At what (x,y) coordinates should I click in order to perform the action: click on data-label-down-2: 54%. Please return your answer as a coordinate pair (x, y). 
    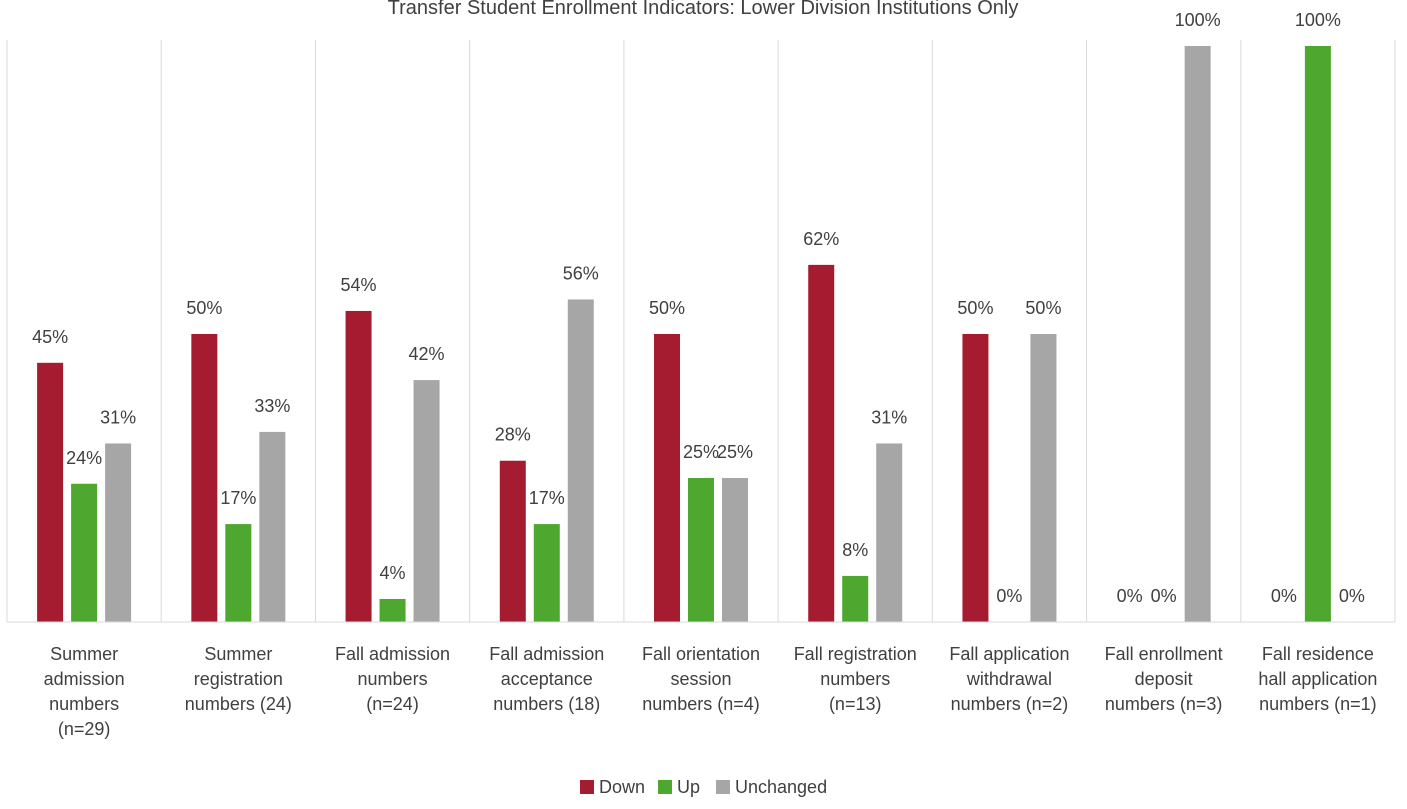
    Looking at the image, I should click on (359, 285).